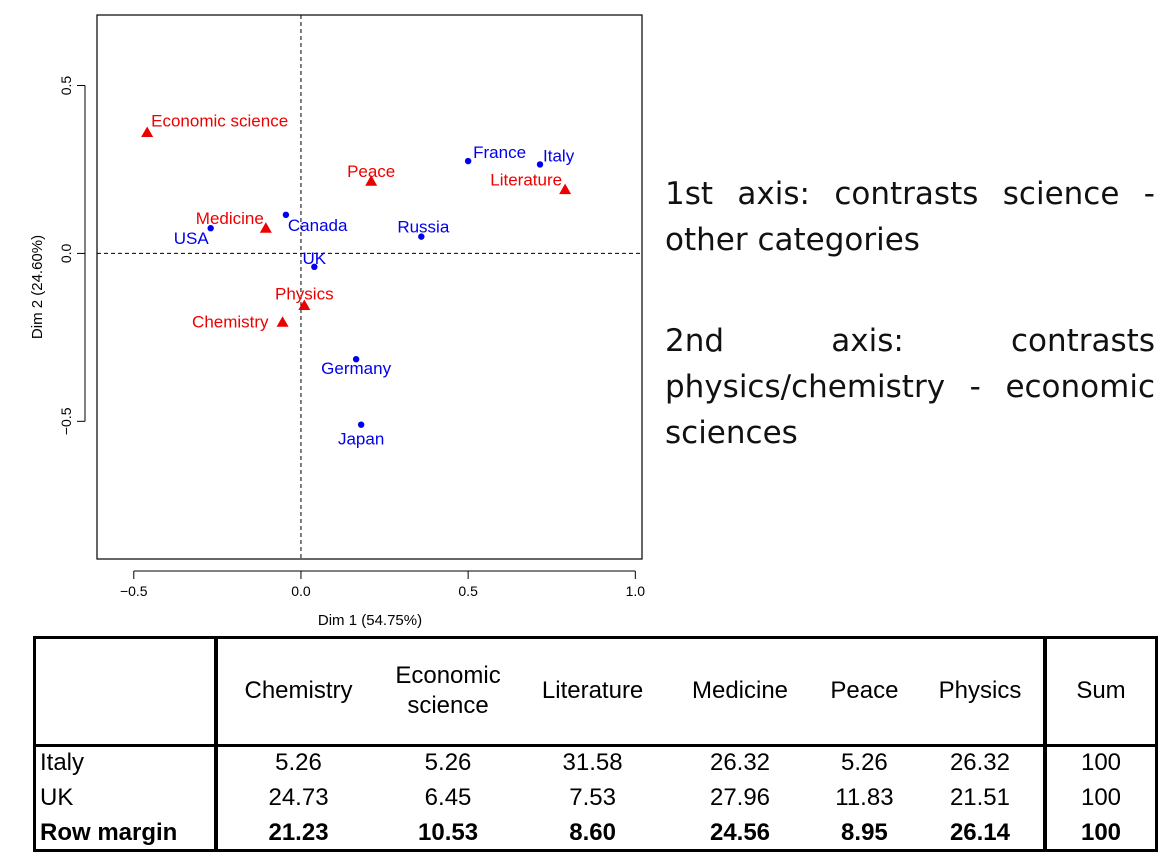 The width and height of the screenshot is (1168, 857). What do you see at coordinates (304, 304) in the screenshot?
I see `point-physics` at bounding box center [304, 304].